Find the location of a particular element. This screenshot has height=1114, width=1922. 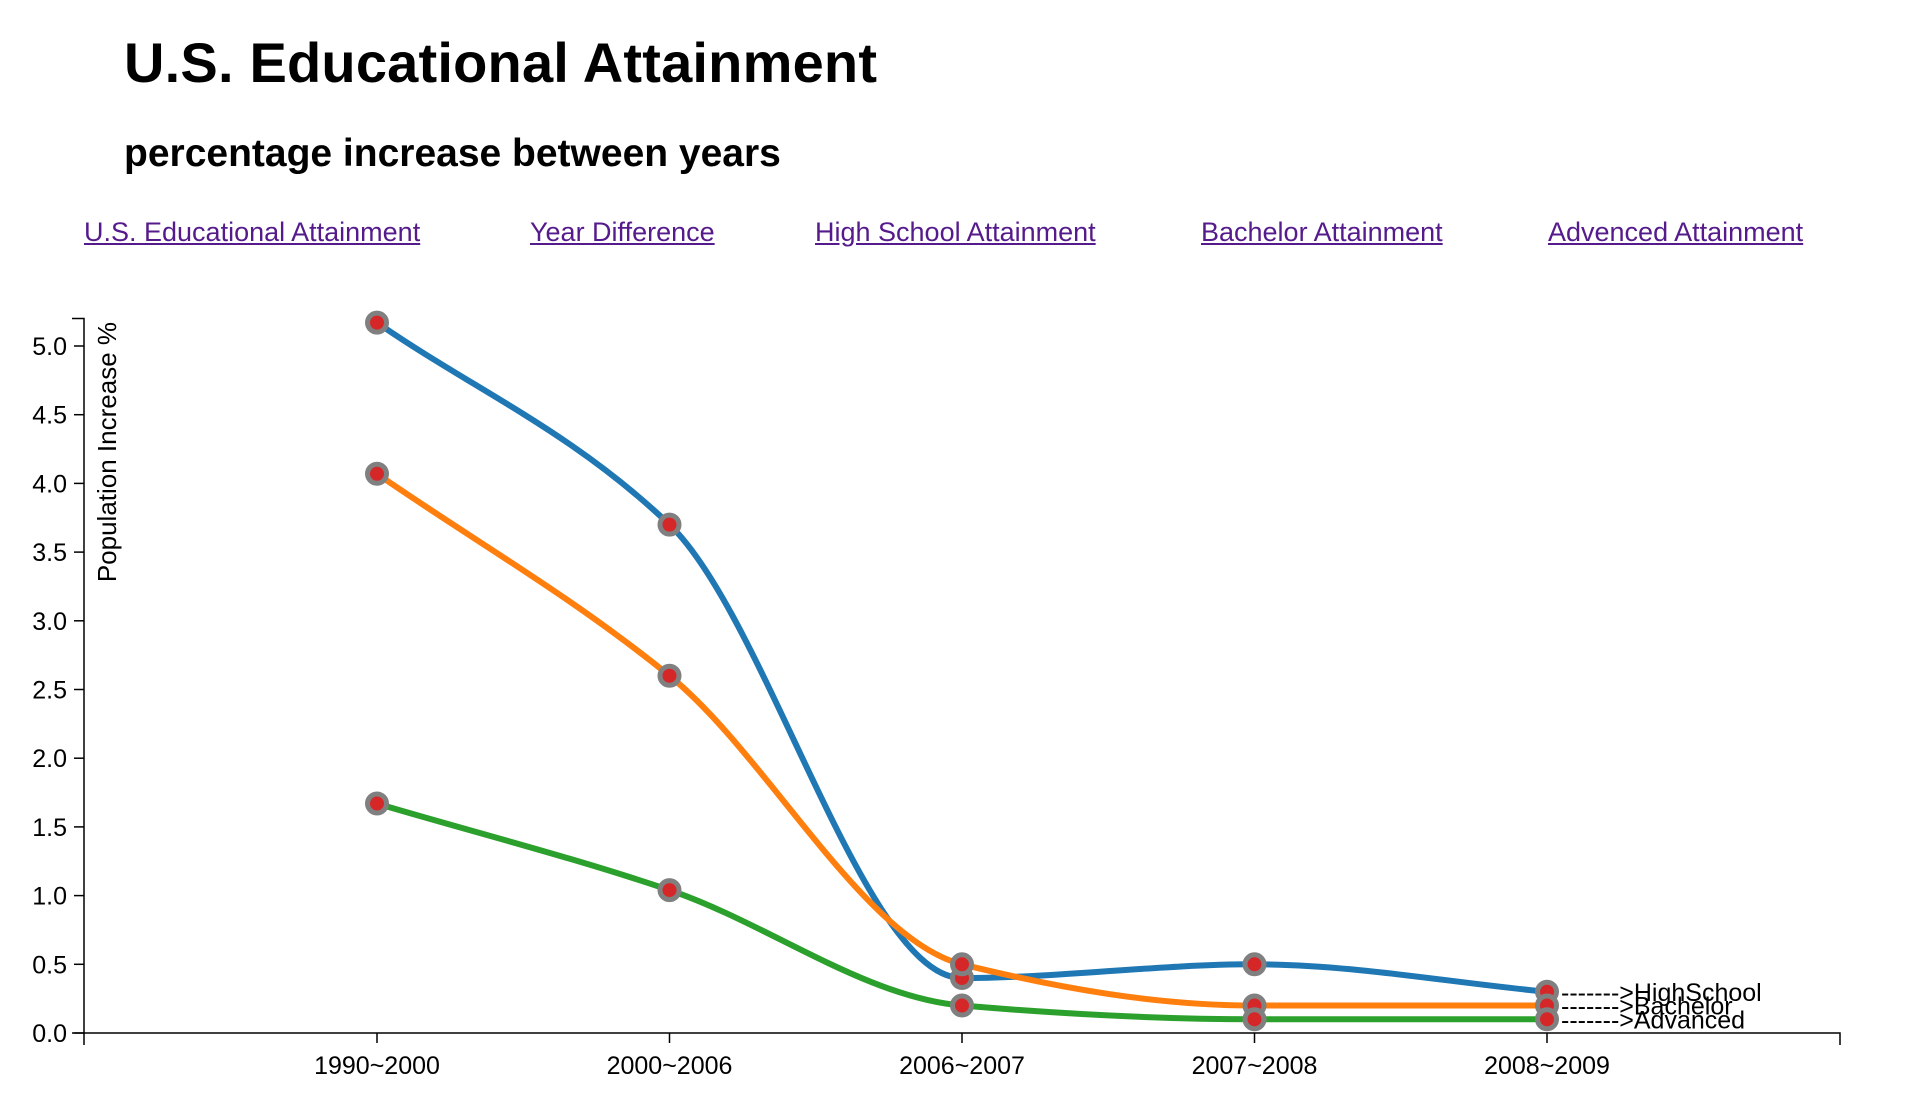

y-tick-label: 3.0 is located at coordinates (49, 622).